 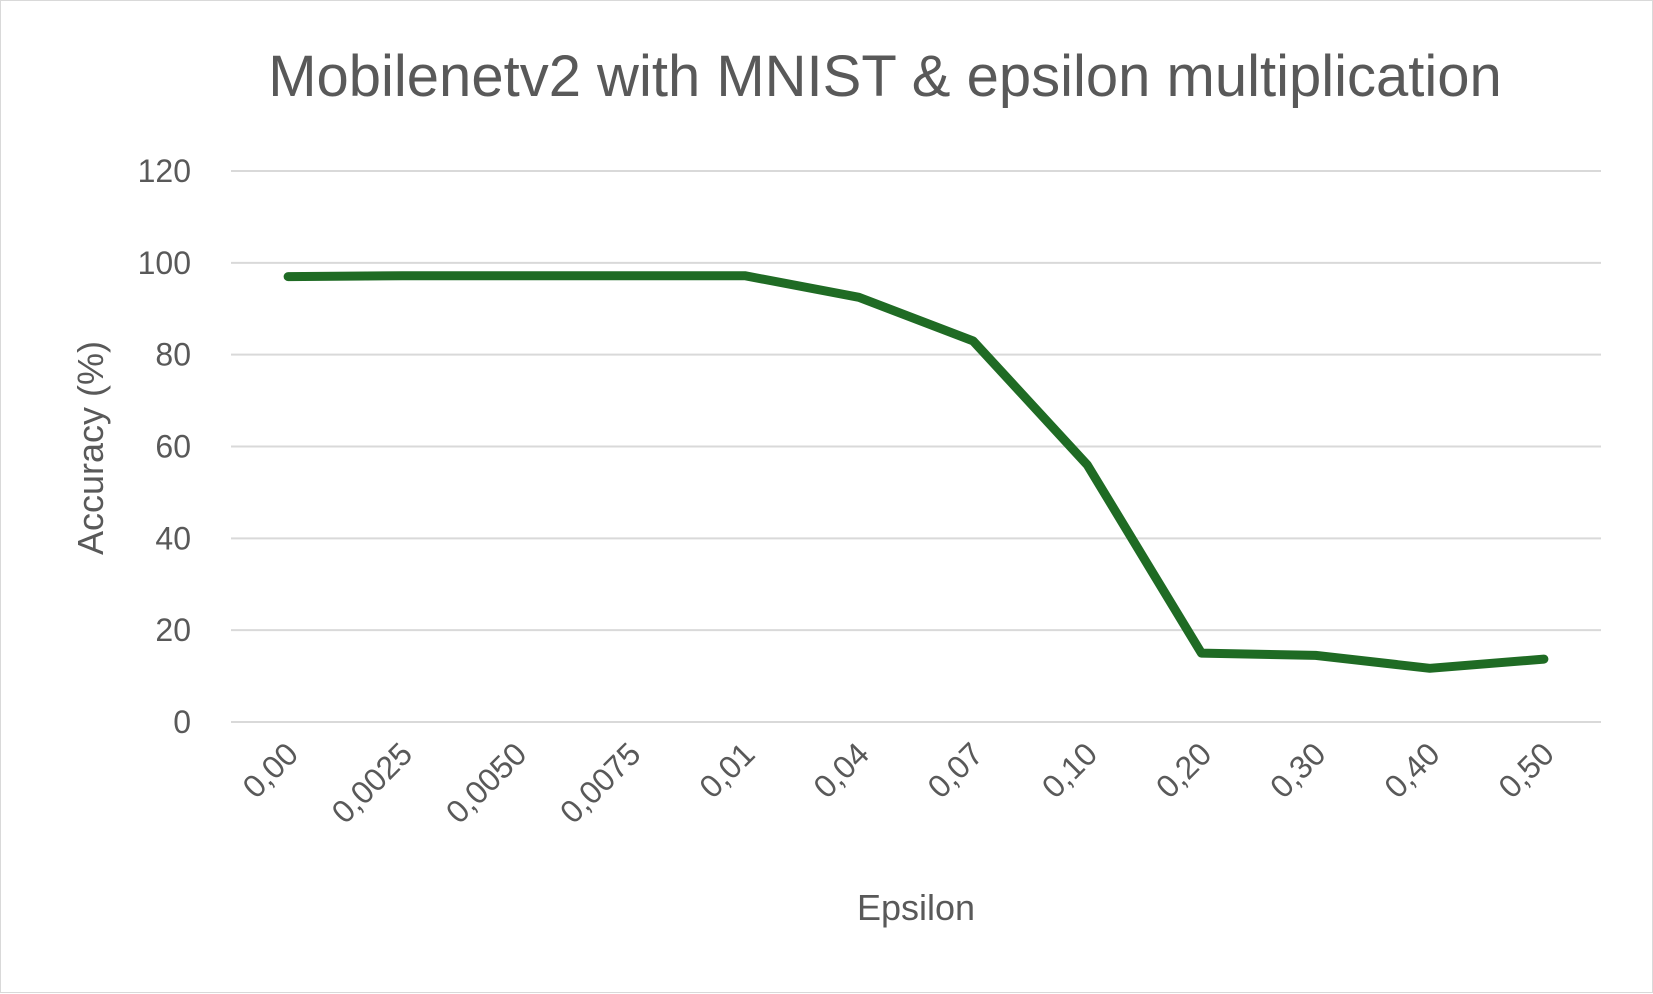 I want to click on y-tick-label: 100, so click(x=164, y=263).